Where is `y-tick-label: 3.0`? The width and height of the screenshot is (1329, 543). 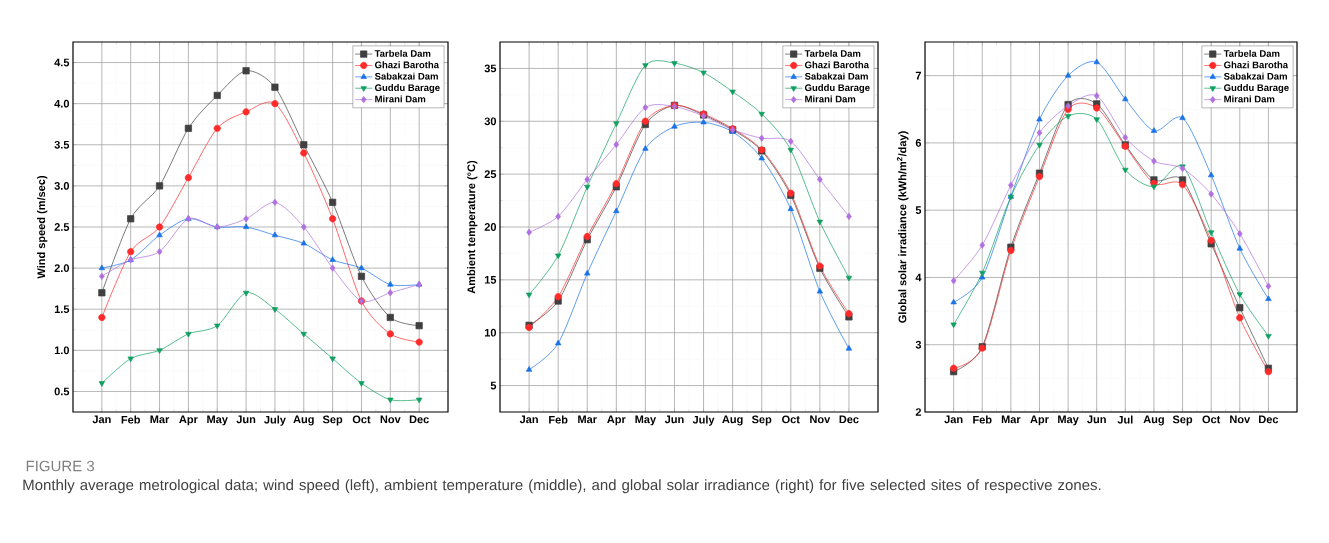
y-tick-label: 3.0 is located at coordinates (62, 185).